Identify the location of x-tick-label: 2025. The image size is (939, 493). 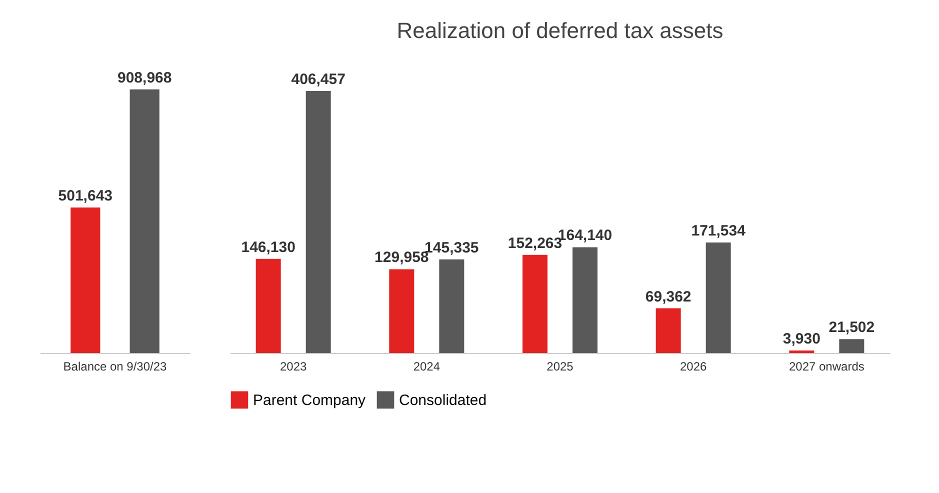
(560, 367).